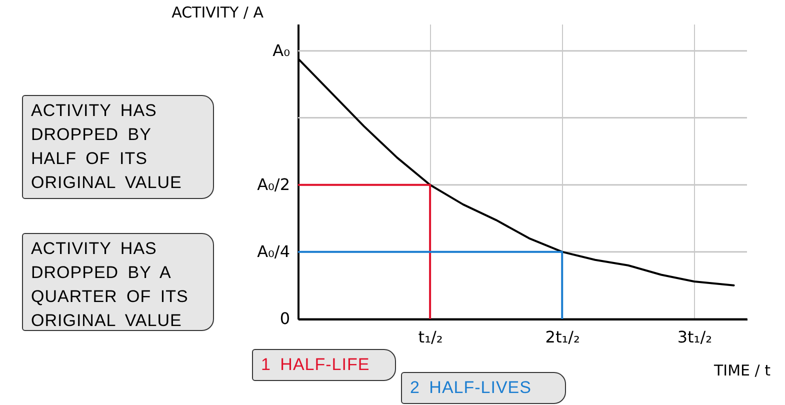  What do you see at coordinates (285, 318) in the screenshot?
I see `ref-line-label: 0` at bounding box center [285, 318].